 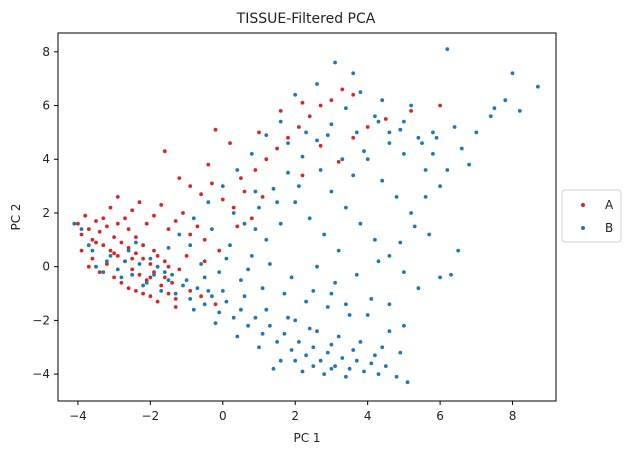 I want to click on x-tick-label: −4, so click(x=78, y=416).